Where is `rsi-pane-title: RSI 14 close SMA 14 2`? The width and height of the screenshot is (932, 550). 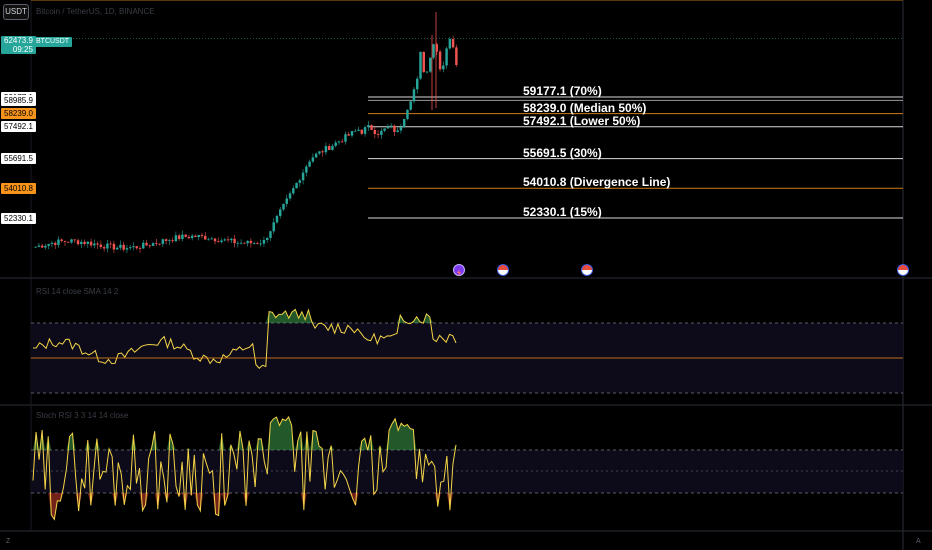 rsi-pane-title: RSI 14 close SMA 14 2 is located at coordinates (77, 291).